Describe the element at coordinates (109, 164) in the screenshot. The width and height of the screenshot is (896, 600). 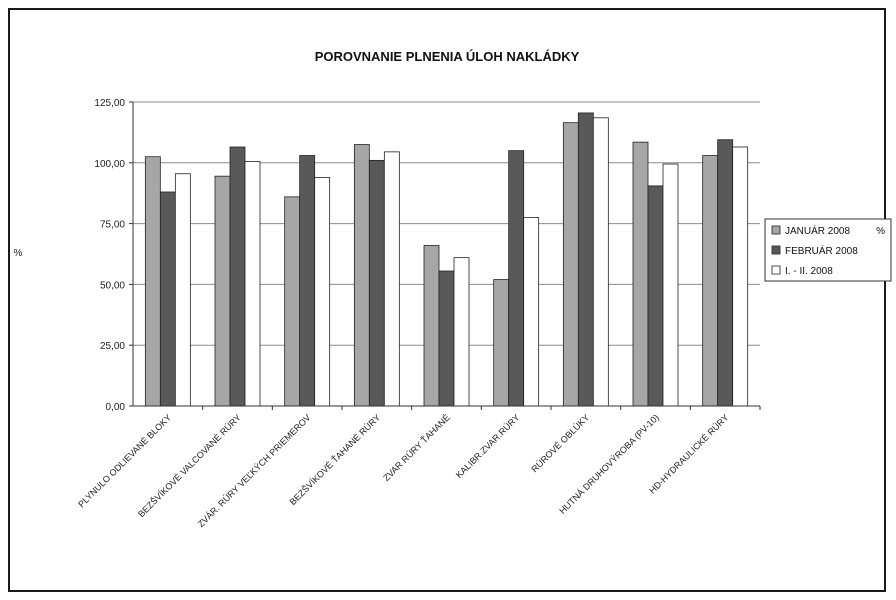
I see `y-tick-label: 100,00` at that location.